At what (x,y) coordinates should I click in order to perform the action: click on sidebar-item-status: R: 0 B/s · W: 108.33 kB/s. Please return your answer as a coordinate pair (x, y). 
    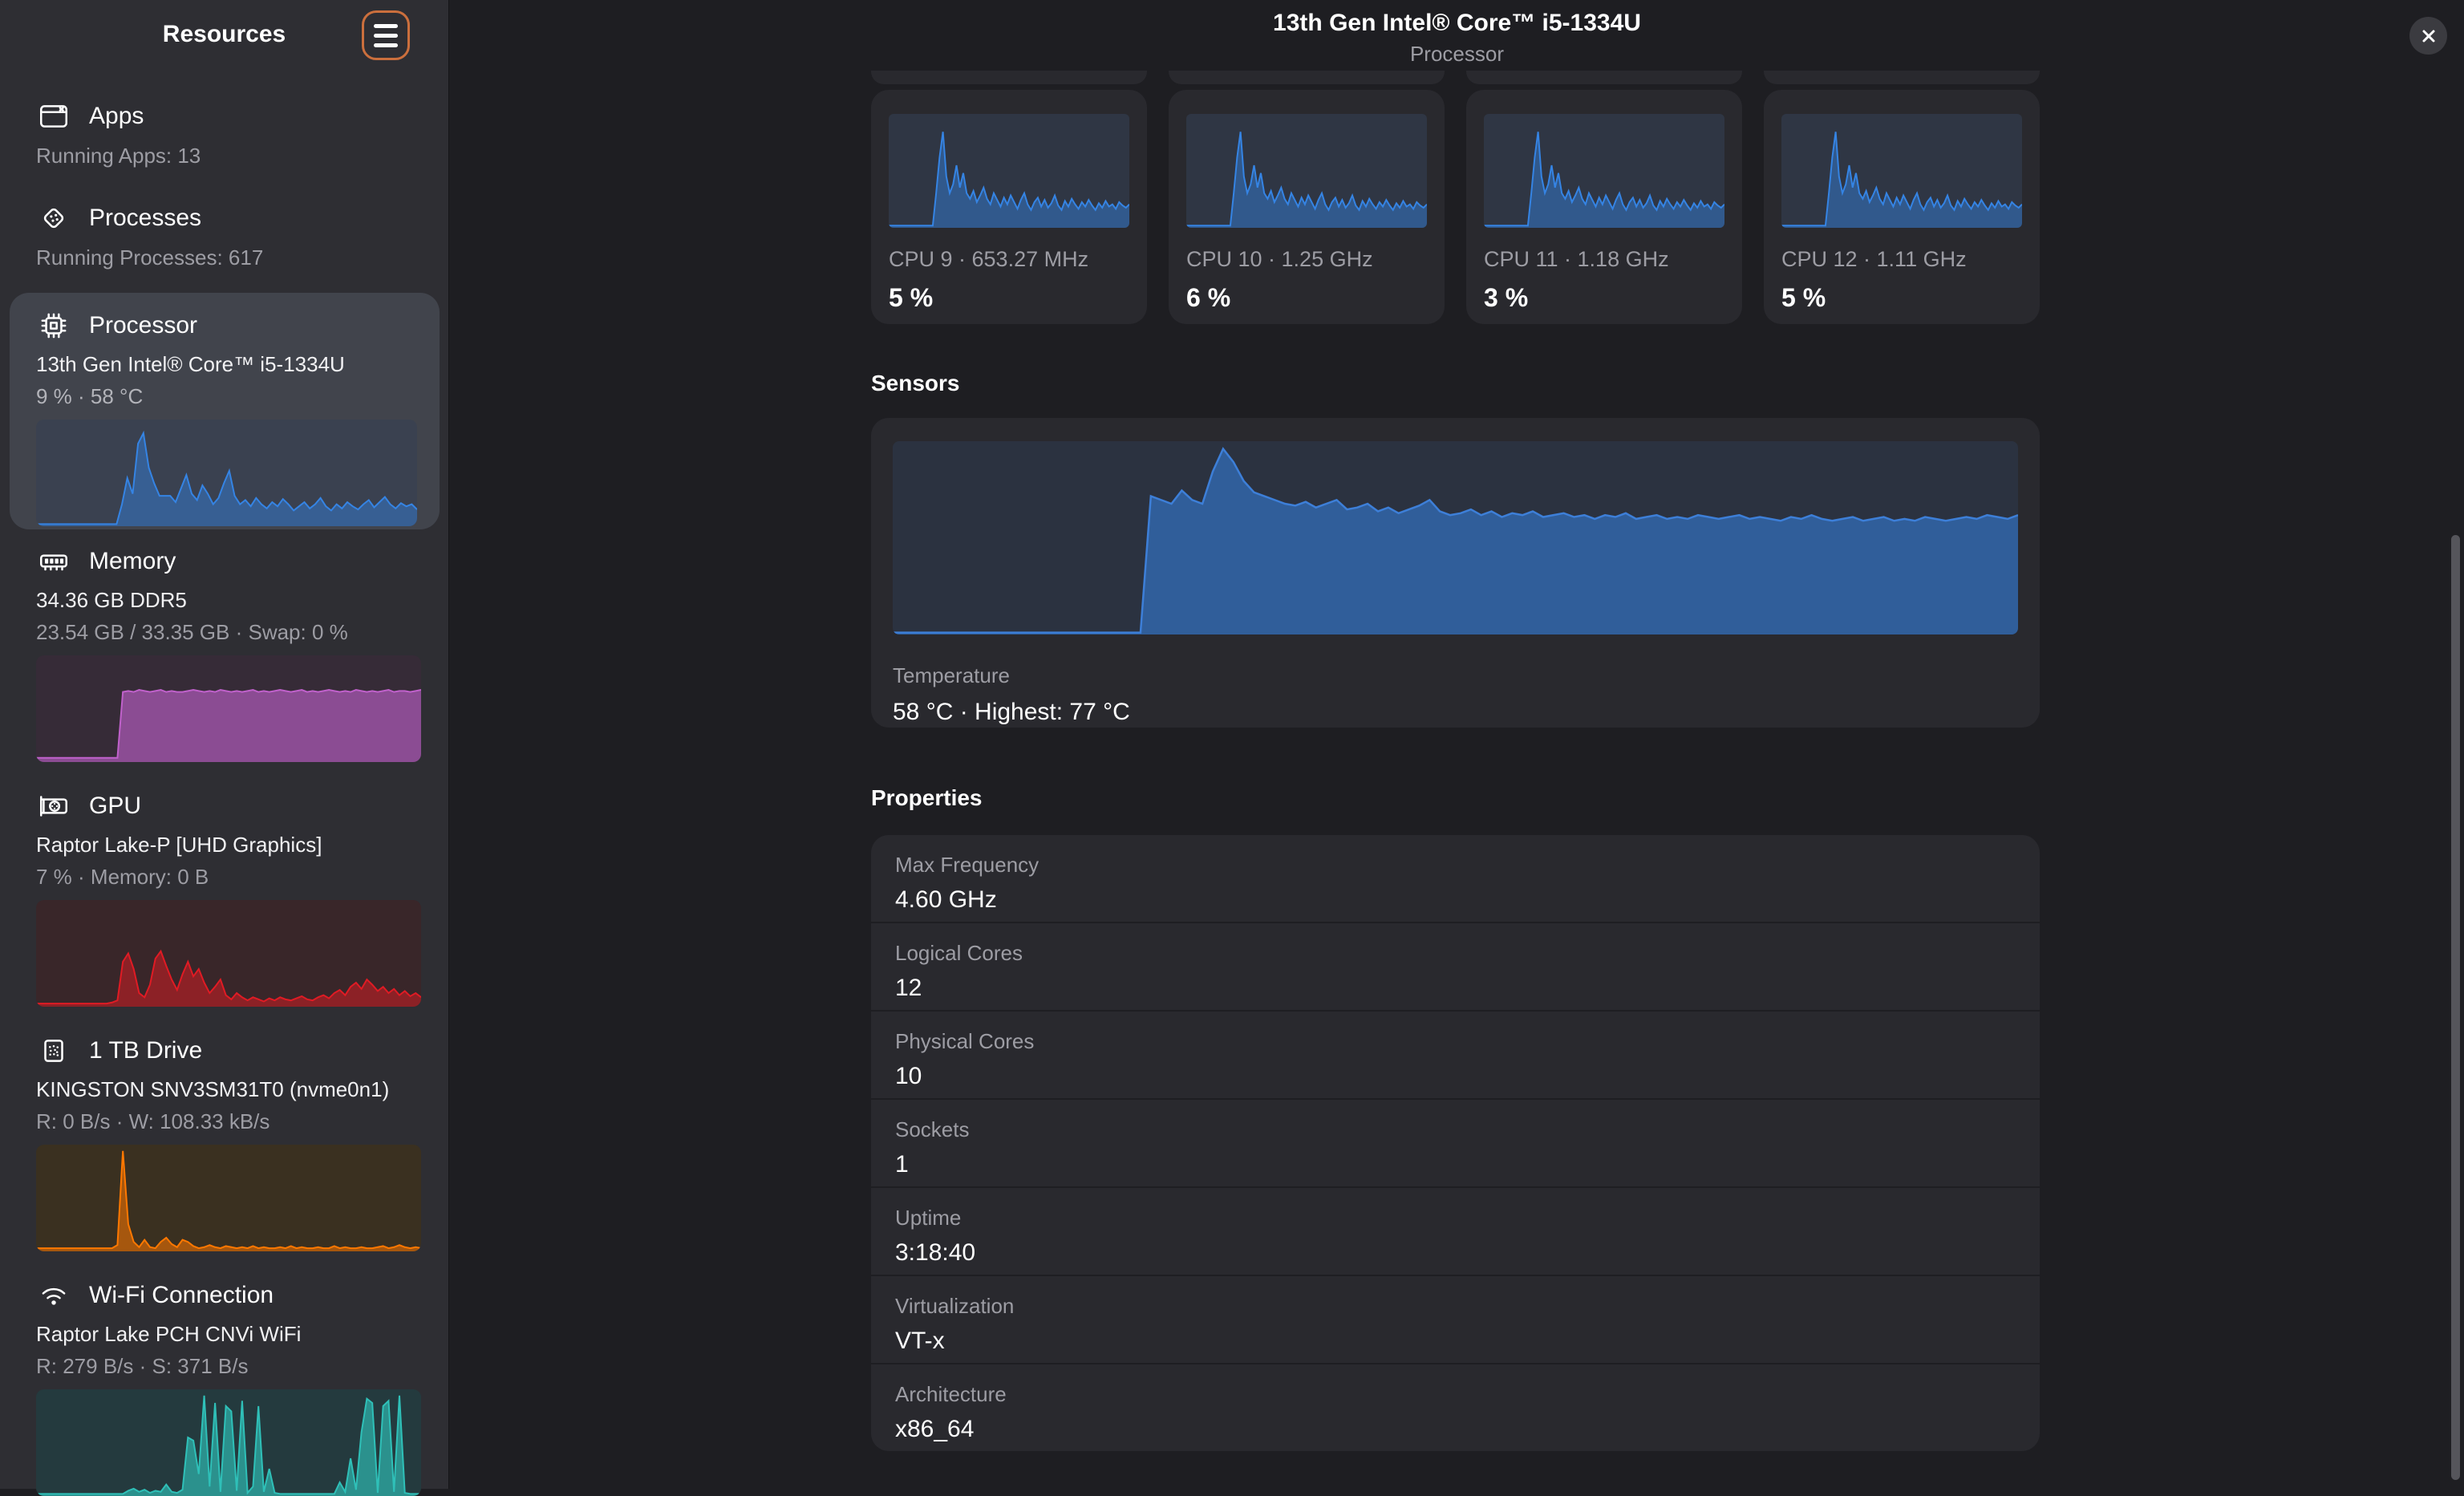
    Looking at the image, I should click on (153, 1121).